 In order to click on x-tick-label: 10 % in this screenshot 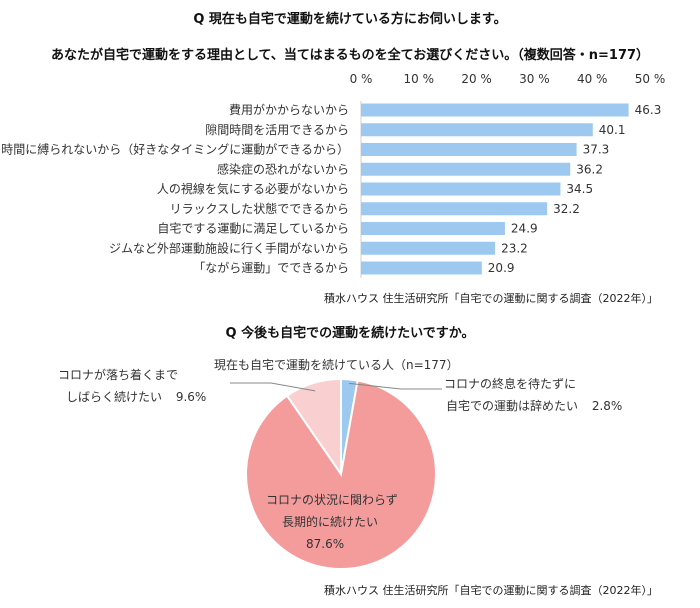, I will do `click(419, 79)`.